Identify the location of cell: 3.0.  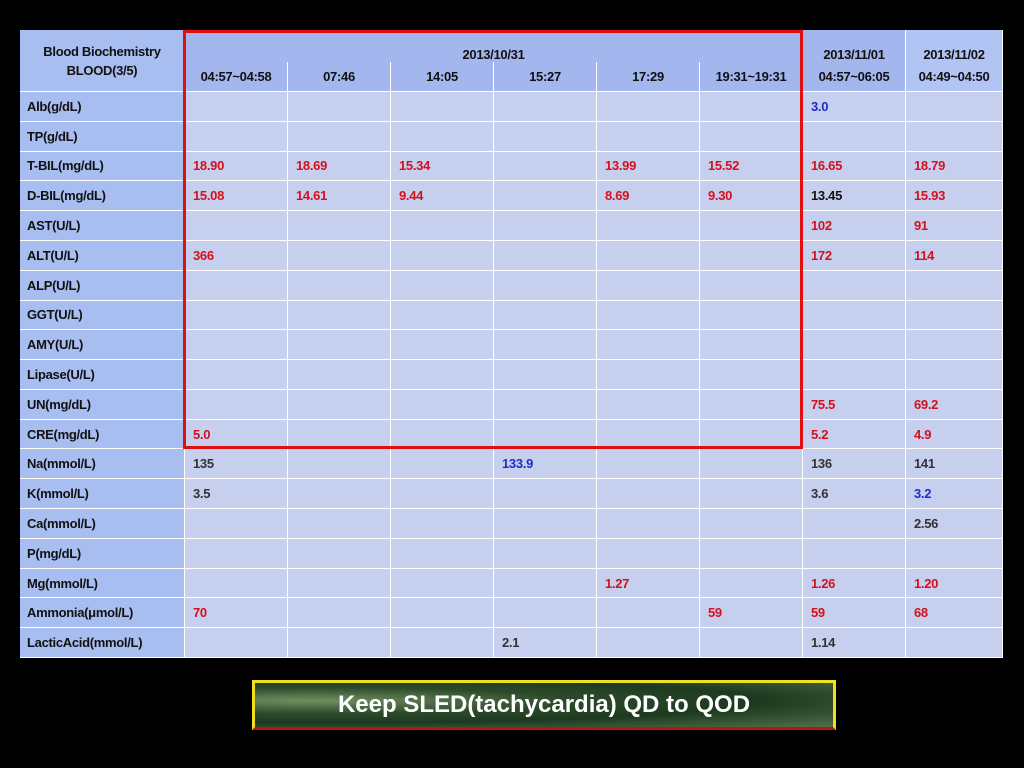
(854, 106).